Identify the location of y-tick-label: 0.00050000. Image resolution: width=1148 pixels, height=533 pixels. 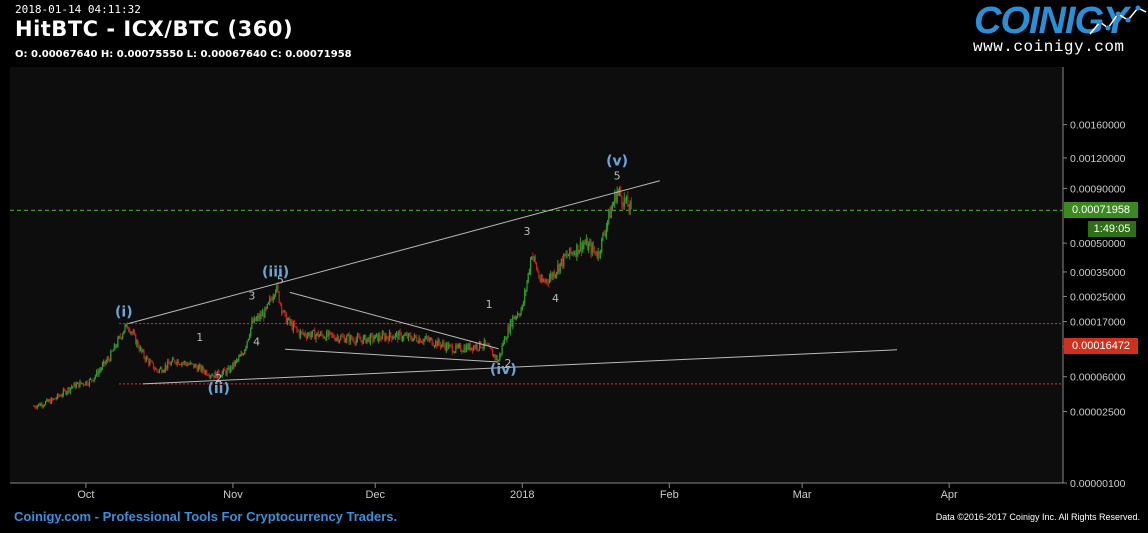
(1098, 244).